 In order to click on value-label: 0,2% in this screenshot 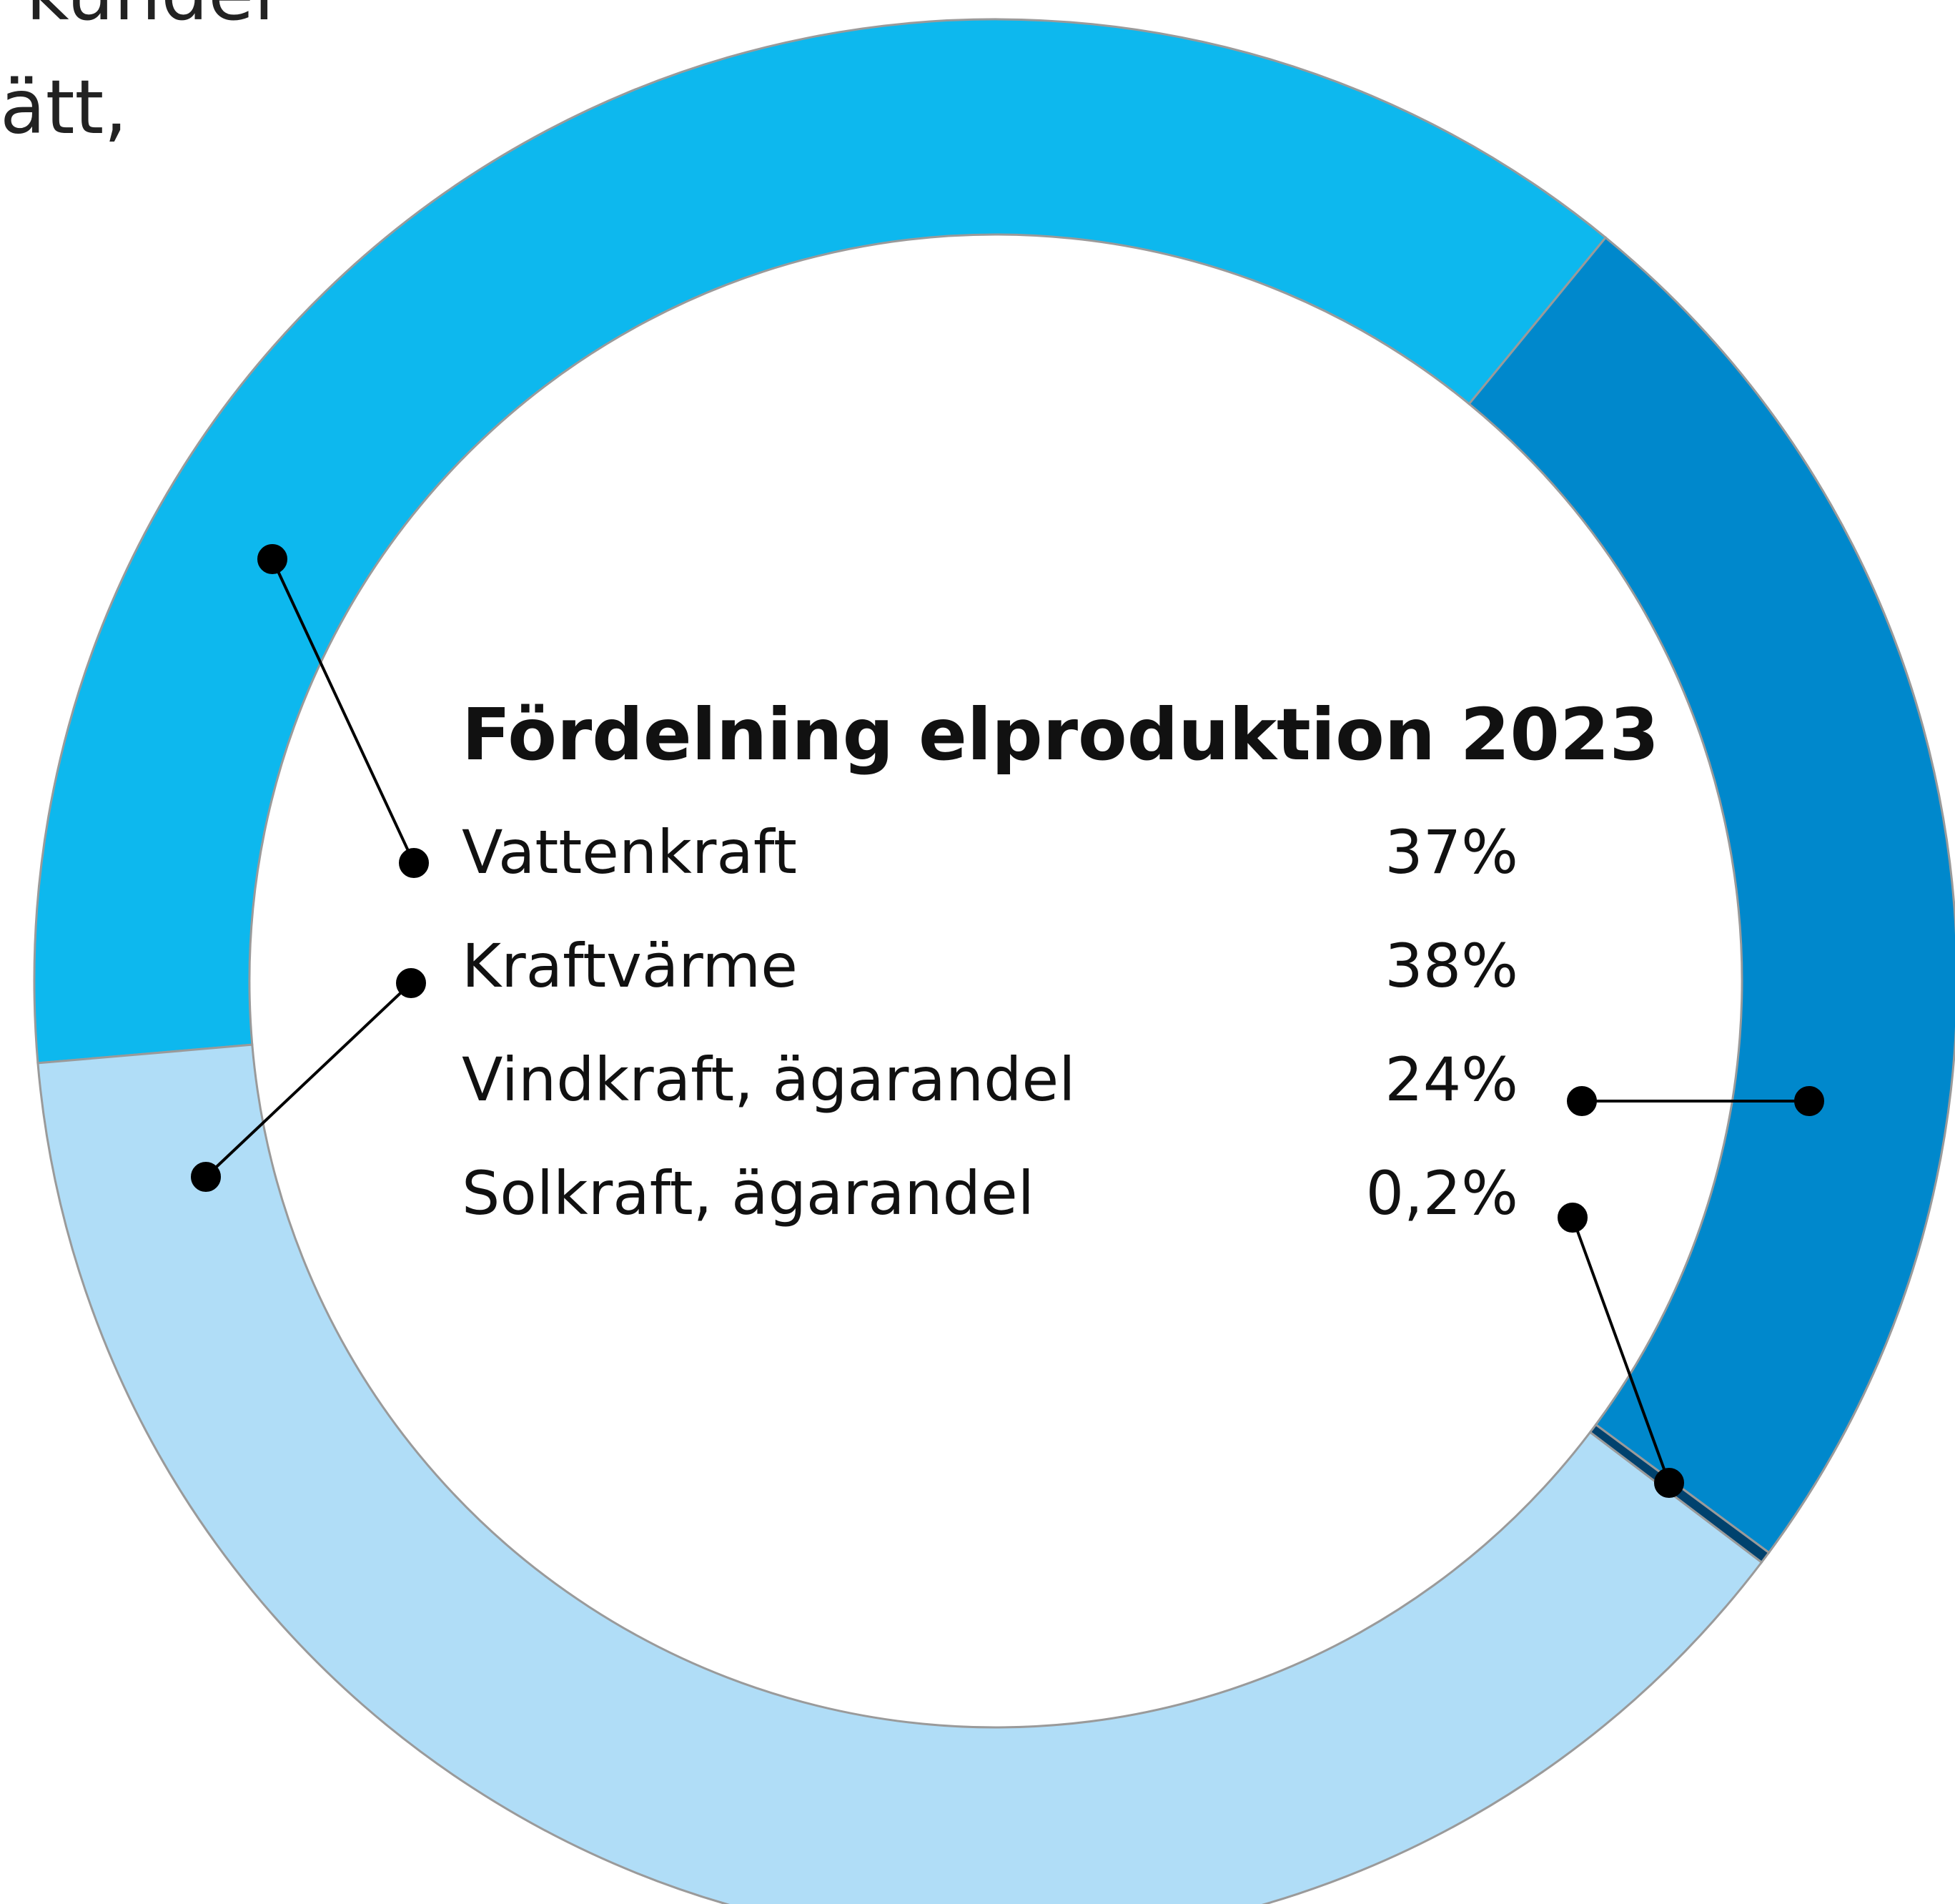, I will do `click(1442, 1193)`.